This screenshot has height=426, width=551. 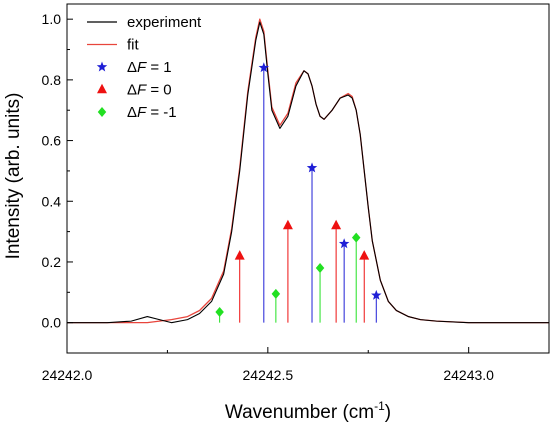 What do you see at coordinates (152, 112) in the screenshot?
I see `legend-label: ΔF = -1` at bounding box center [152, 112].